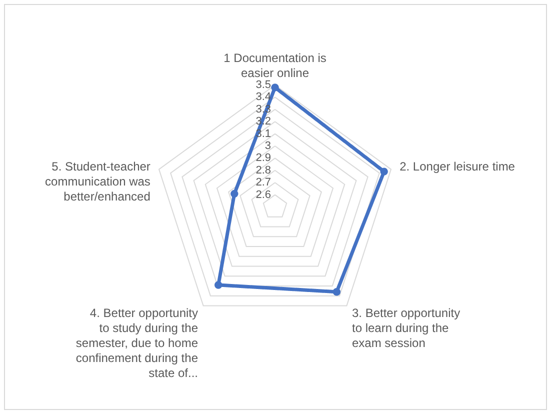 The height and width of the screenshot is (413, 550). What do you see at coordinates (263, 170) in the screenshot?
I see `y-tick-label: 2.8` at bounding box center [263, 170].